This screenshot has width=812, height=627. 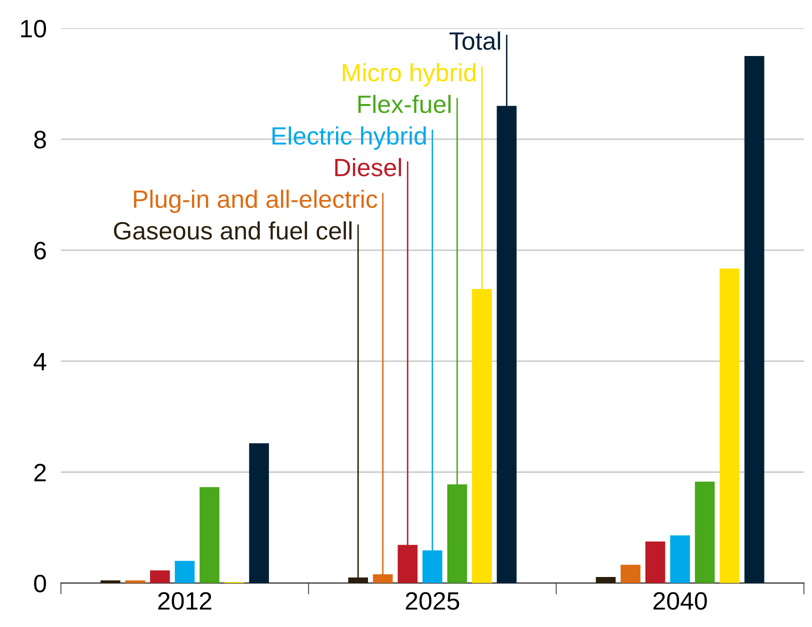 What do you see at coordinates (40, 583) in the screenshot?
I see `y-tick-label: 0` at bounding box center [40, 583].